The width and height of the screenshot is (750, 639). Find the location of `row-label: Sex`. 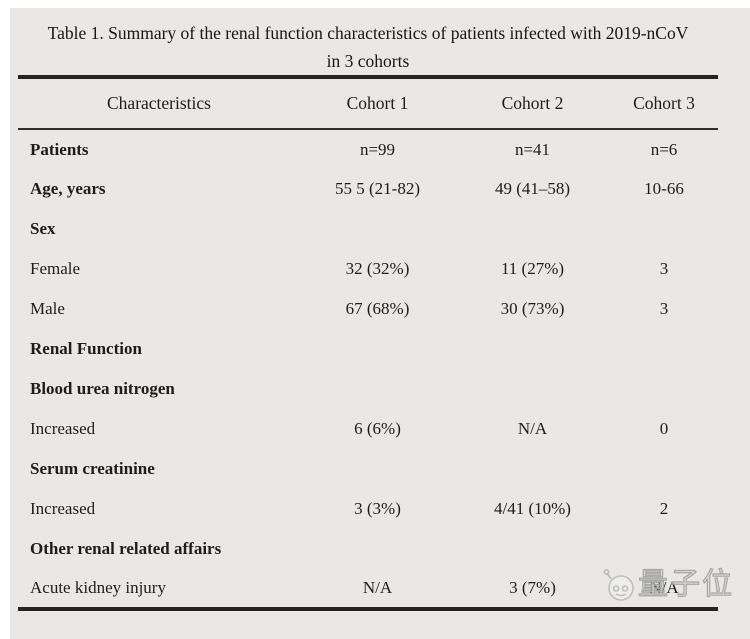

row-label: Sex is located at coordinates (43, 228).